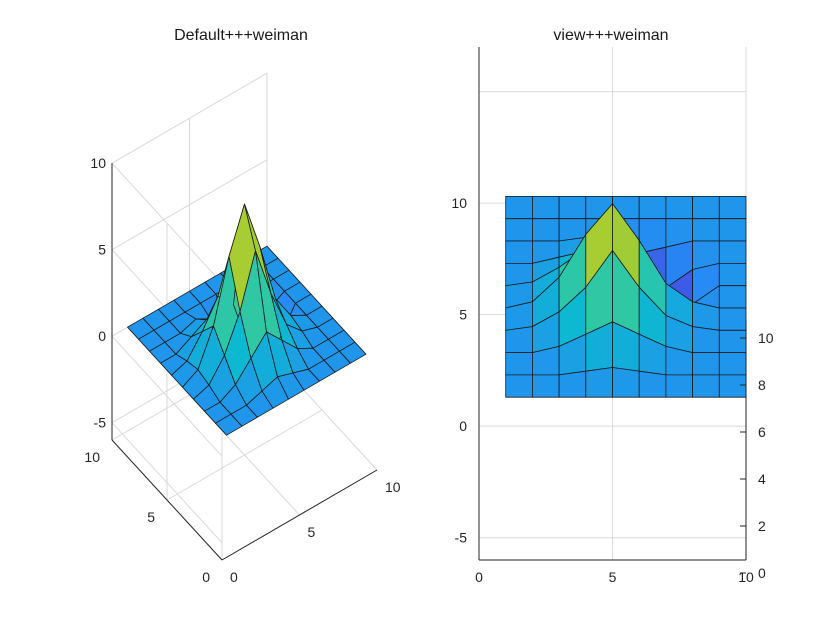 This screenshot has width=840, height=630. Describe the element at coordinates (102, 336) in the screenshot. I see `z-tick-label: 0` at that location.